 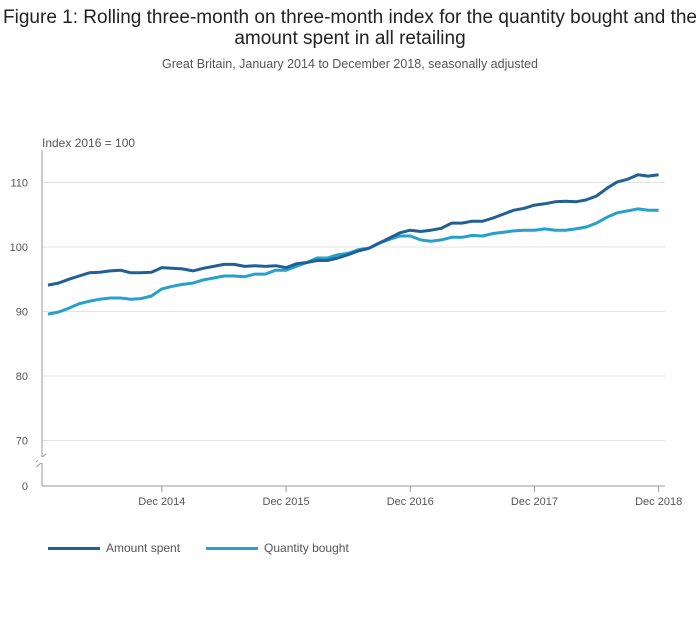 I want to click on y-tick-label: 100, so click(x=19, y=248).